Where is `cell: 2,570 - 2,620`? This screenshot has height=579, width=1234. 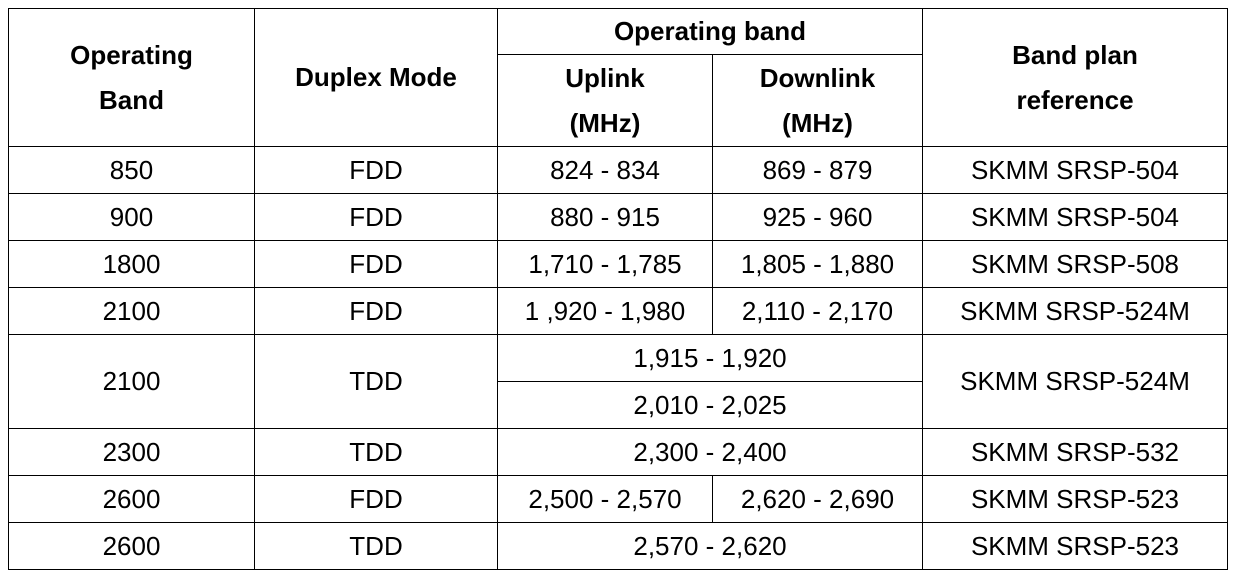 cell: 2,570 - 2,620 is located at coordinates (710, 546).